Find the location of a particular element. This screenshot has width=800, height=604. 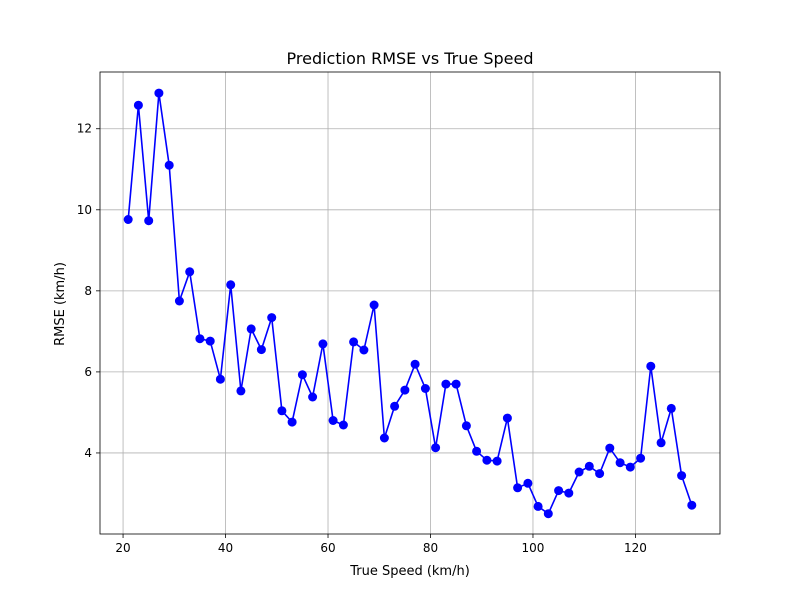

y-tick-label: 4 is located at coordinates (88, 453).